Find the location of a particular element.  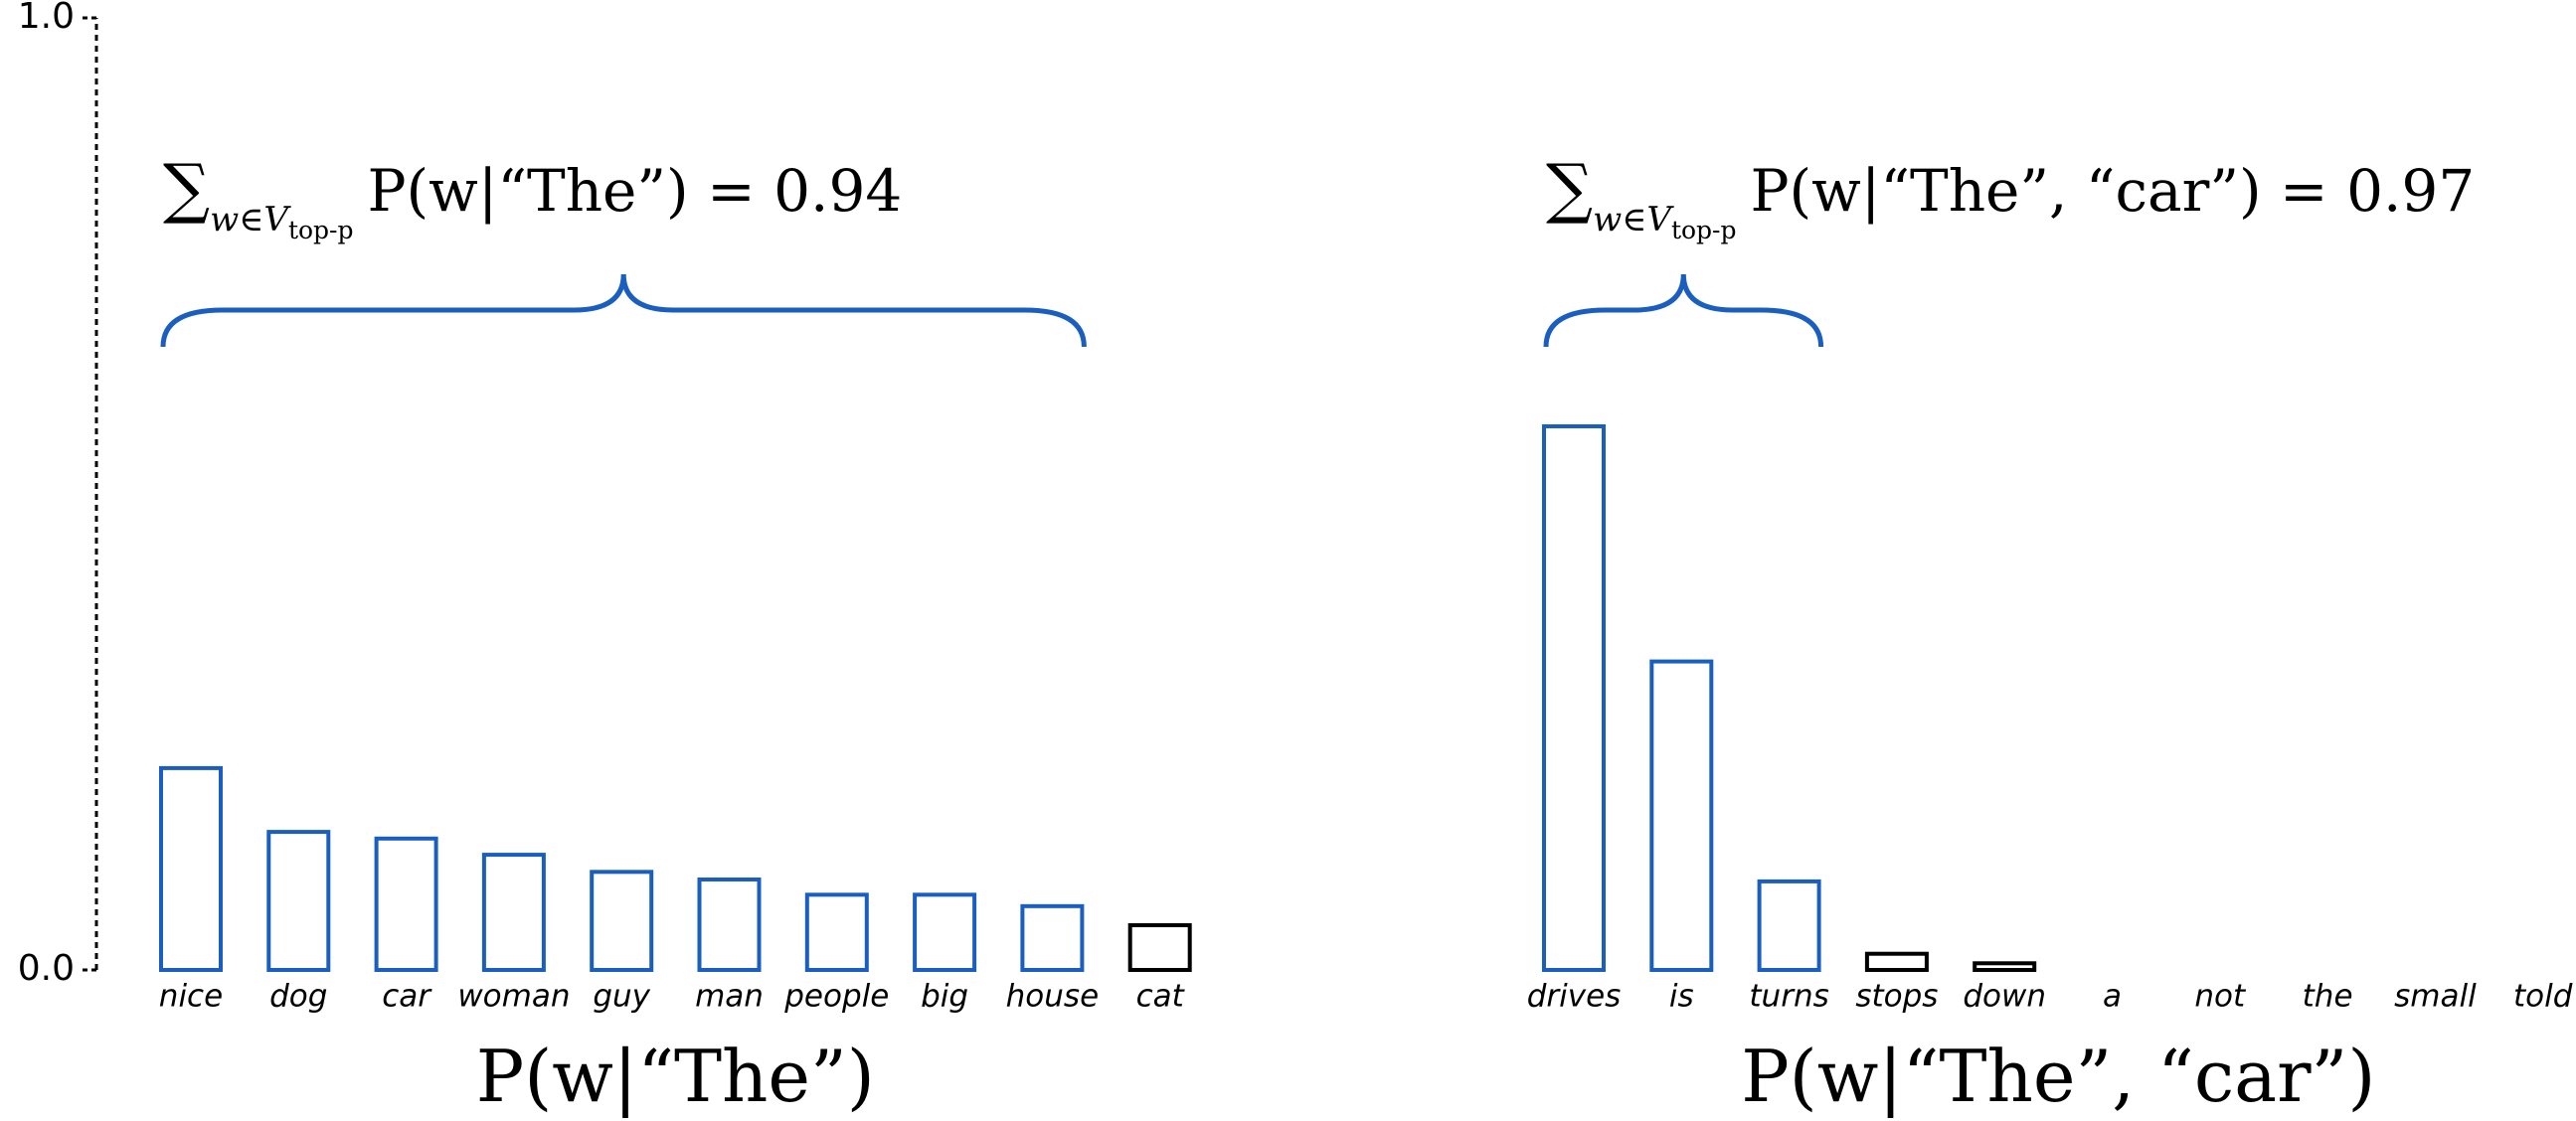

x-tick-label: car is located at coordinates (407, 997).